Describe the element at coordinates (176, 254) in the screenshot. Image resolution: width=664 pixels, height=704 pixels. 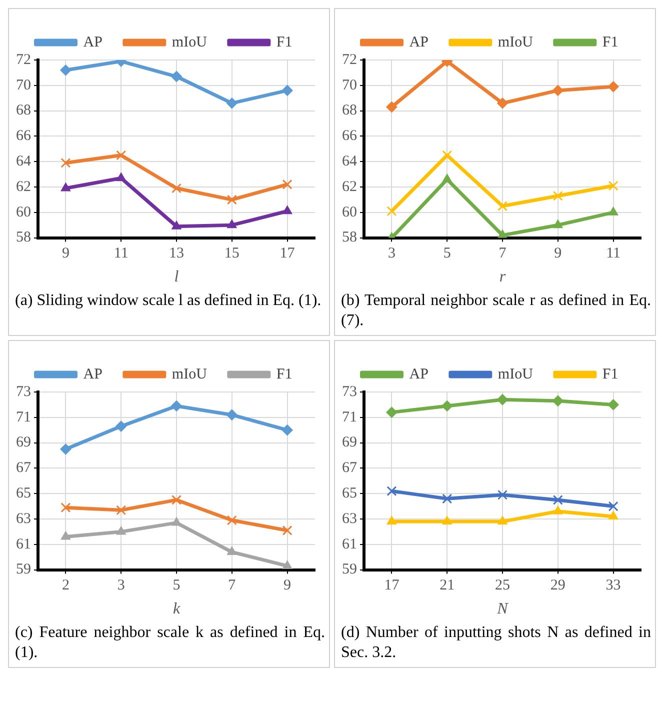
I see `x-tick-label: 13` at that location.